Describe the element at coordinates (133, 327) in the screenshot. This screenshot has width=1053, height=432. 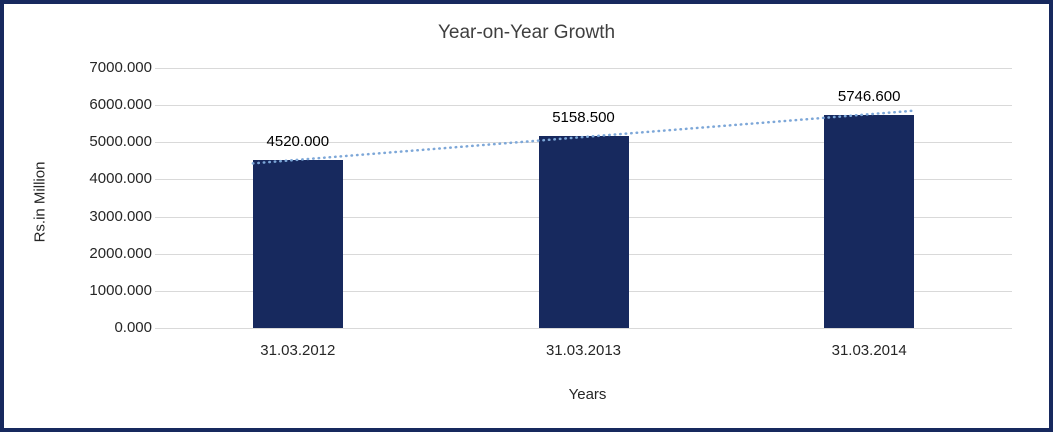
I see `y-tick-label: 0.000` at that location.